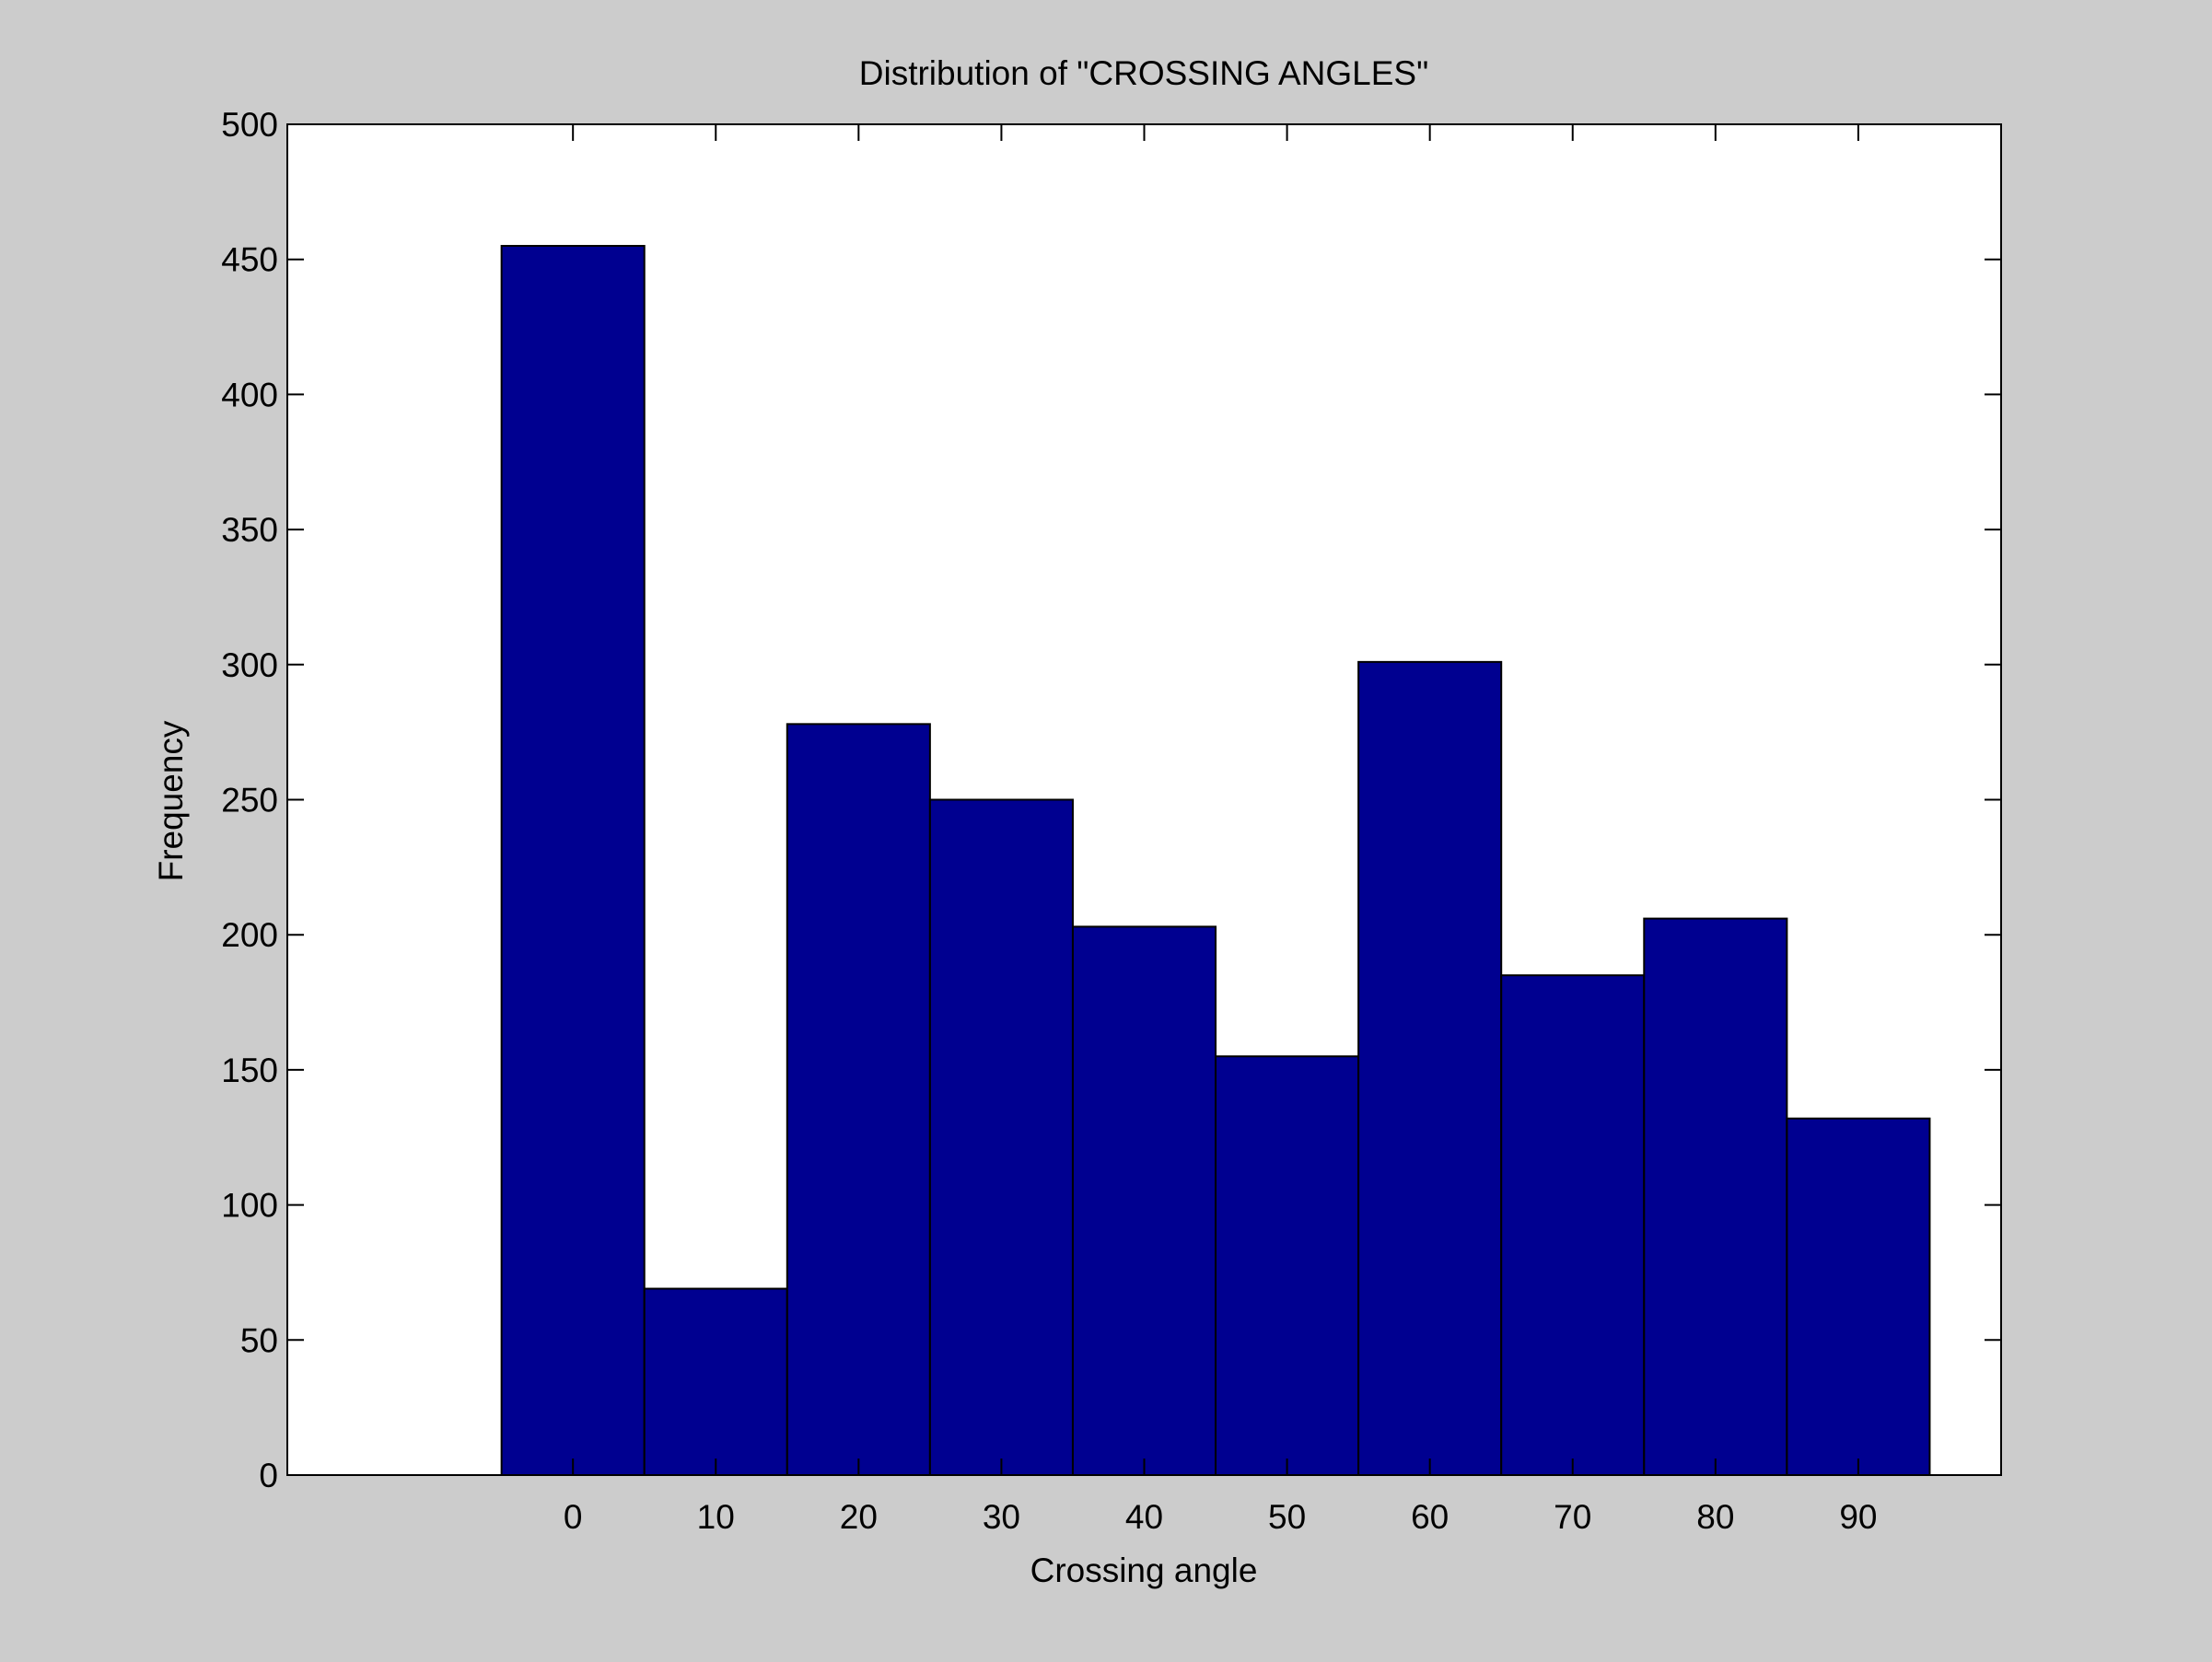  I want to click on y-tick-label: 150, so click(250, 1070).